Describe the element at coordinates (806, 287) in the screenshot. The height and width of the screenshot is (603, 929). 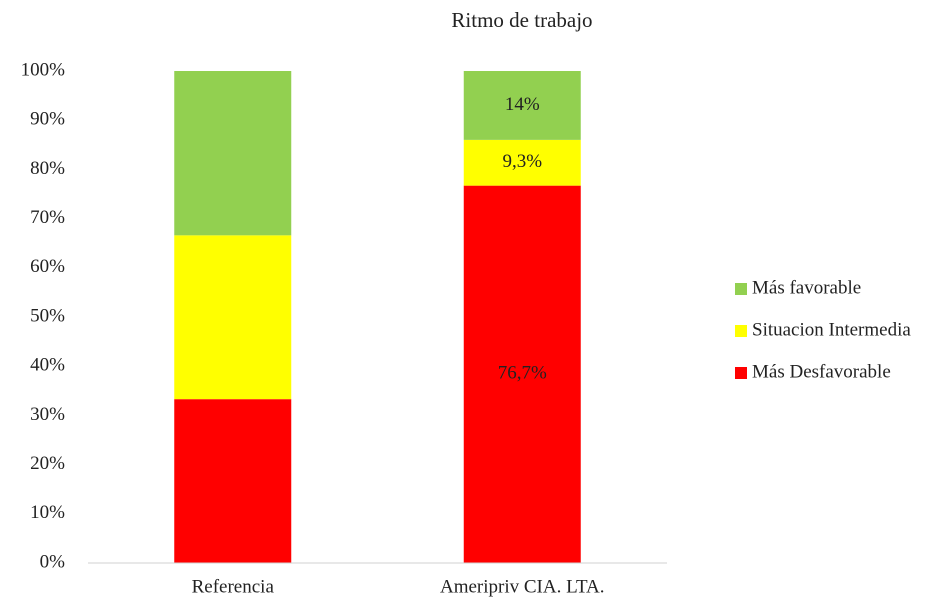
I see `legend-label: Más favorable` at that location.